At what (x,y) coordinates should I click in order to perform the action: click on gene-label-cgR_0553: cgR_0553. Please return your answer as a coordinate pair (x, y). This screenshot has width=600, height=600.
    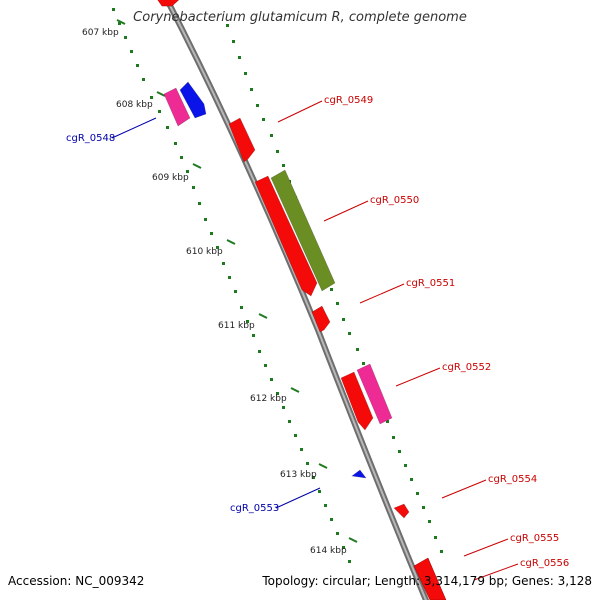
    Looking at the image, I should click on (254, 508).